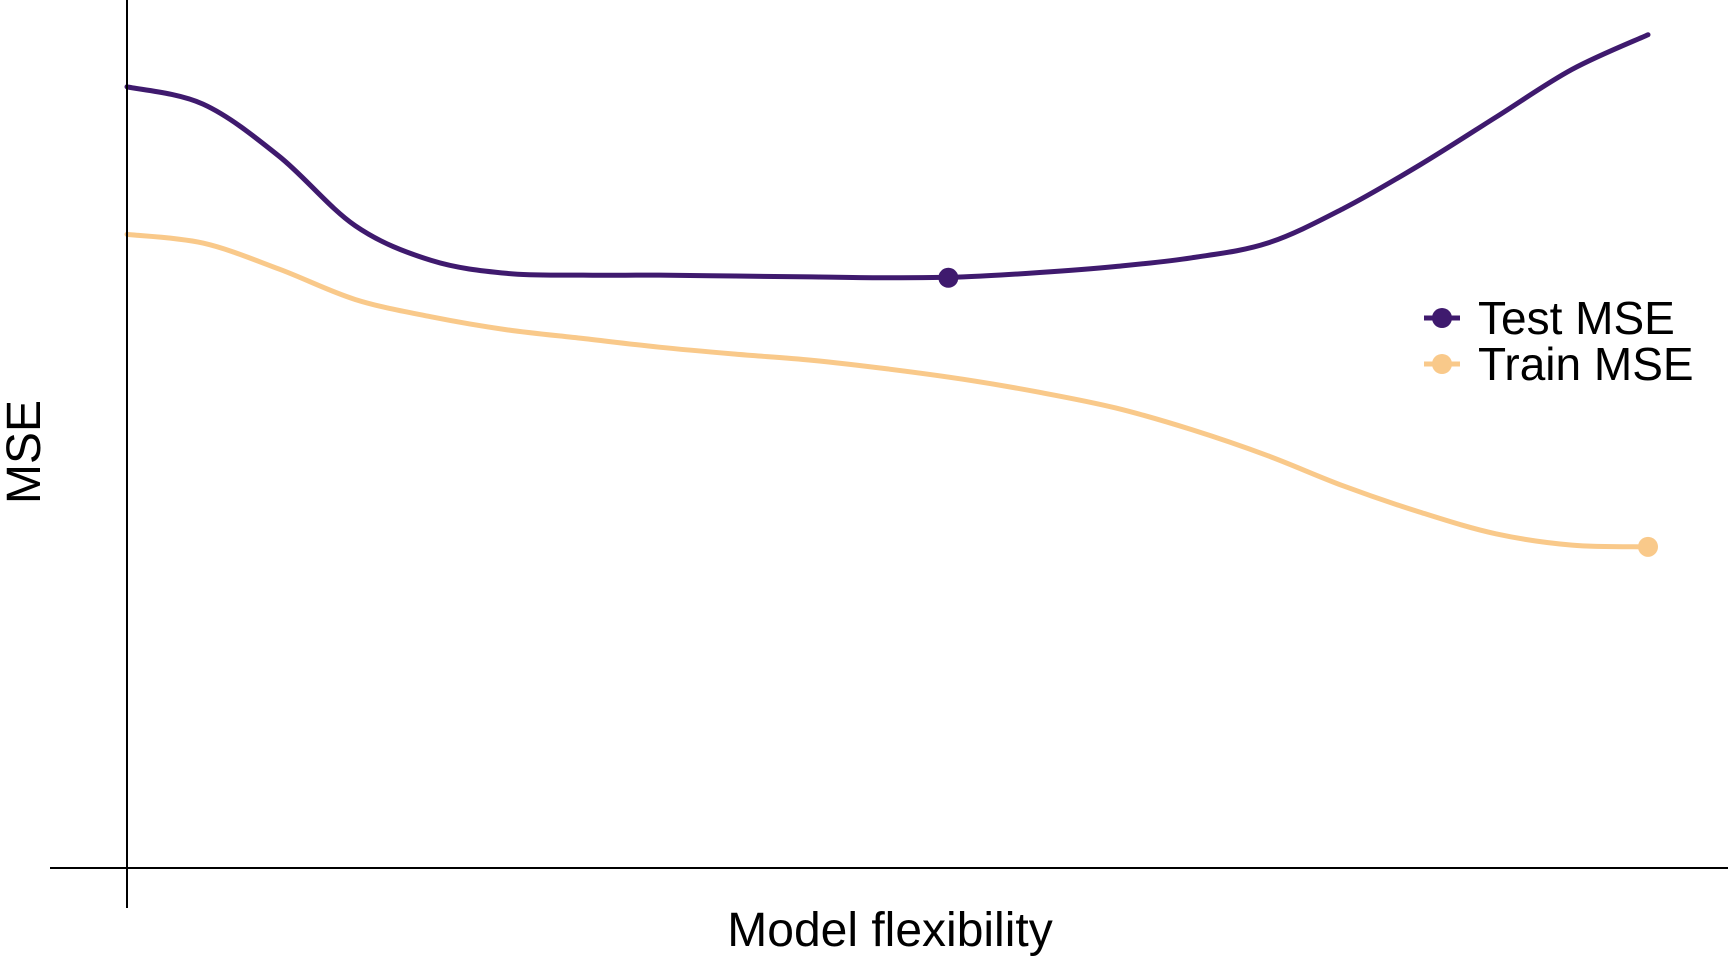  I want to click on test-mse-min-point, so click(948, 277).